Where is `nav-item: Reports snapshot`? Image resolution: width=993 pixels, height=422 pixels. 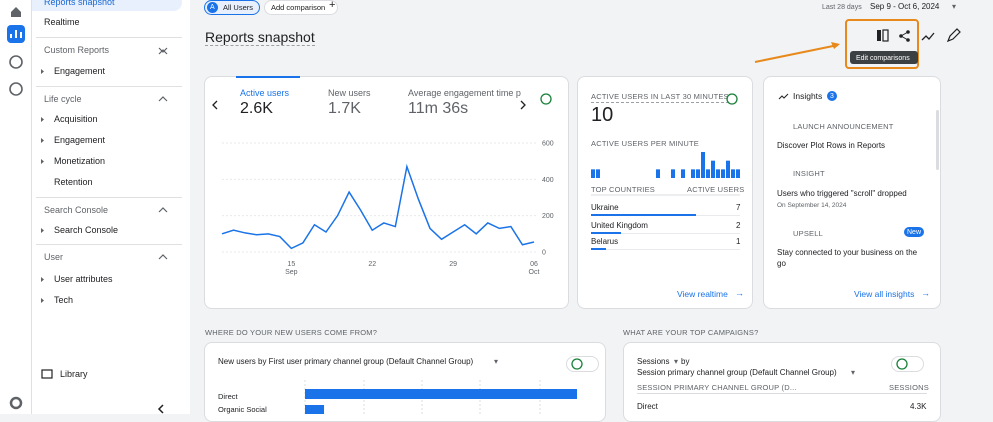
nav-item: Reports snapshot is located at coordinates (79, 3).